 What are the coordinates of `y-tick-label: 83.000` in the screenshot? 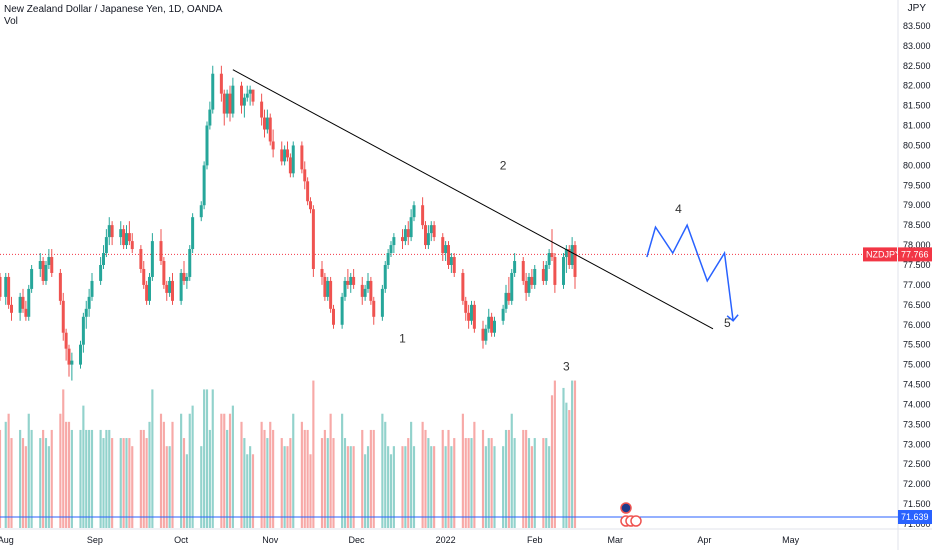 It's located at (917, 46).